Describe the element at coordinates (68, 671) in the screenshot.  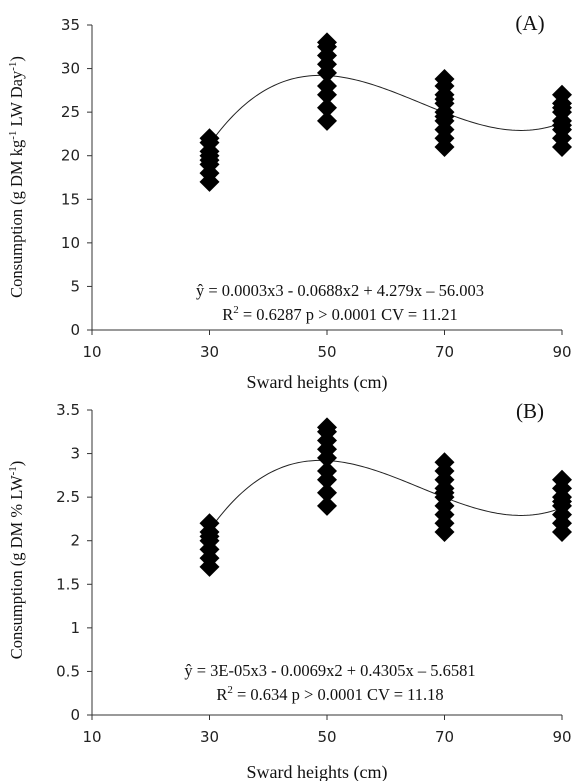
I see `y-tick-label: 0.5` at that location.